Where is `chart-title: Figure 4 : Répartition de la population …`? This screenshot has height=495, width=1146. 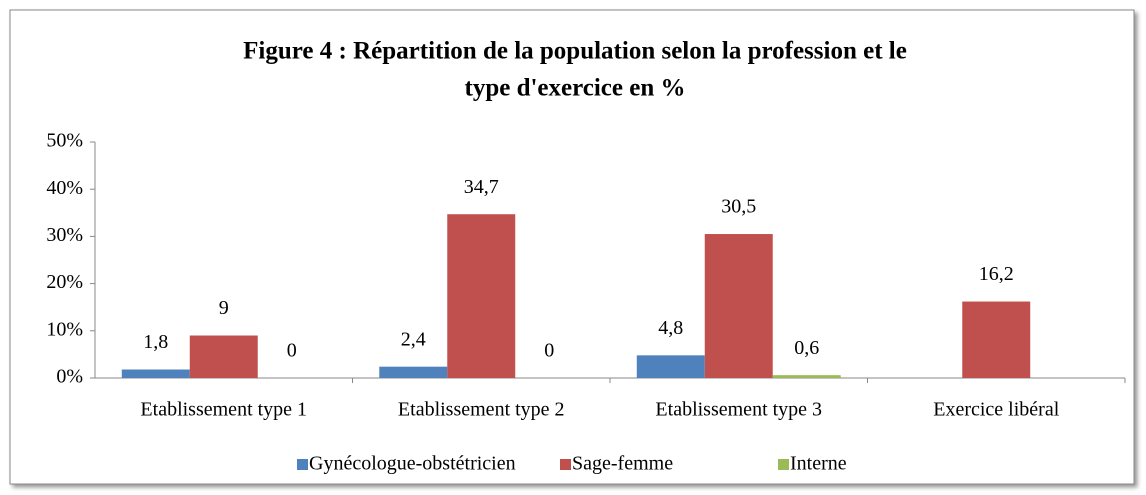
chart-title: Figure 4 : Répartition de la population … is located at coordinates (575, 51).